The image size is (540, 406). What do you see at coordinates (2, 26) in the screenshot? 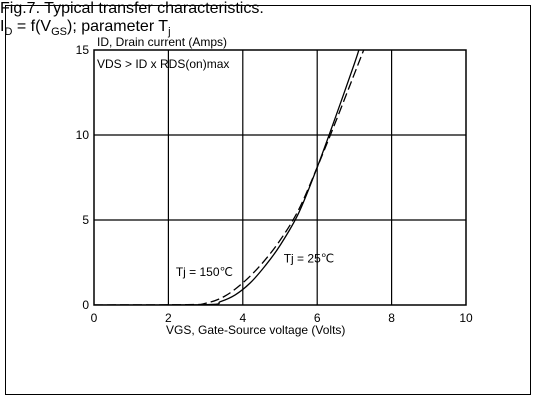
I see `caption-i: I` at bounding box center [2, 26].